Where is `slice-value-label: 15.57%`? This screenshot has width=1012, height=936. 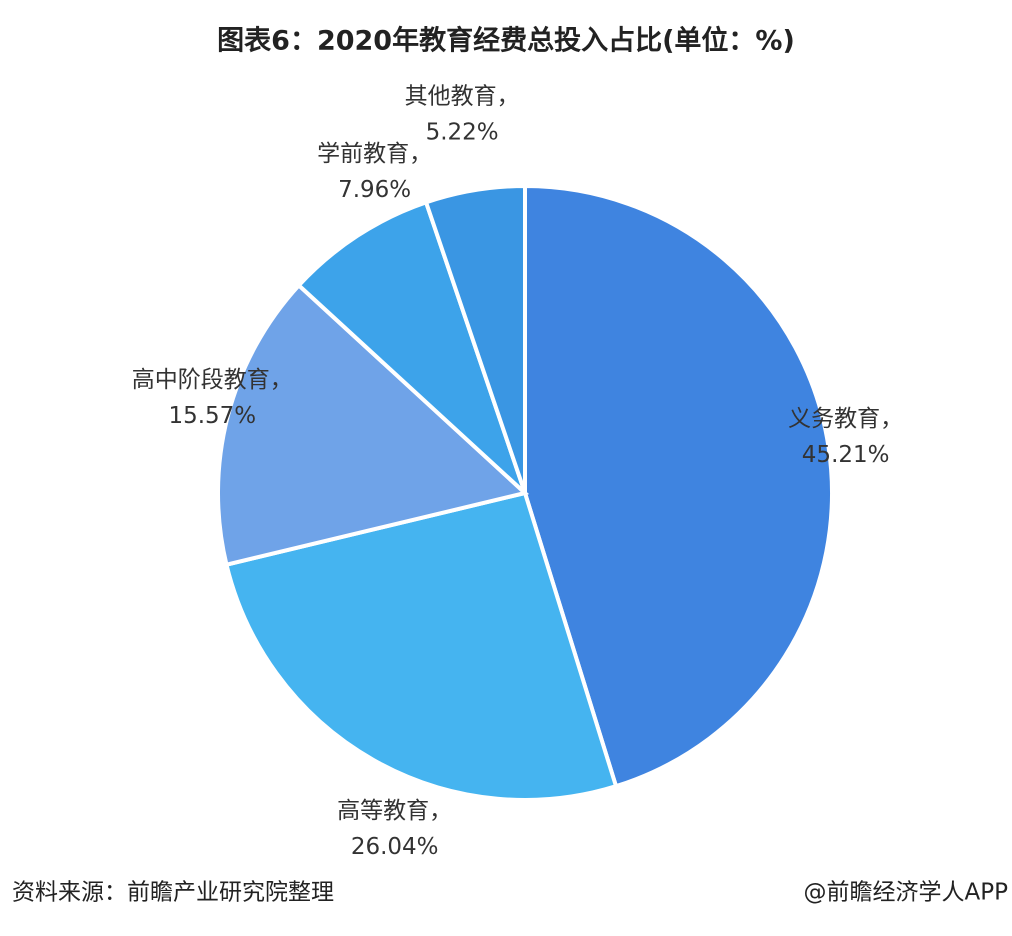 slice-value-label: 15.57% is located at coordinates (212, 416).